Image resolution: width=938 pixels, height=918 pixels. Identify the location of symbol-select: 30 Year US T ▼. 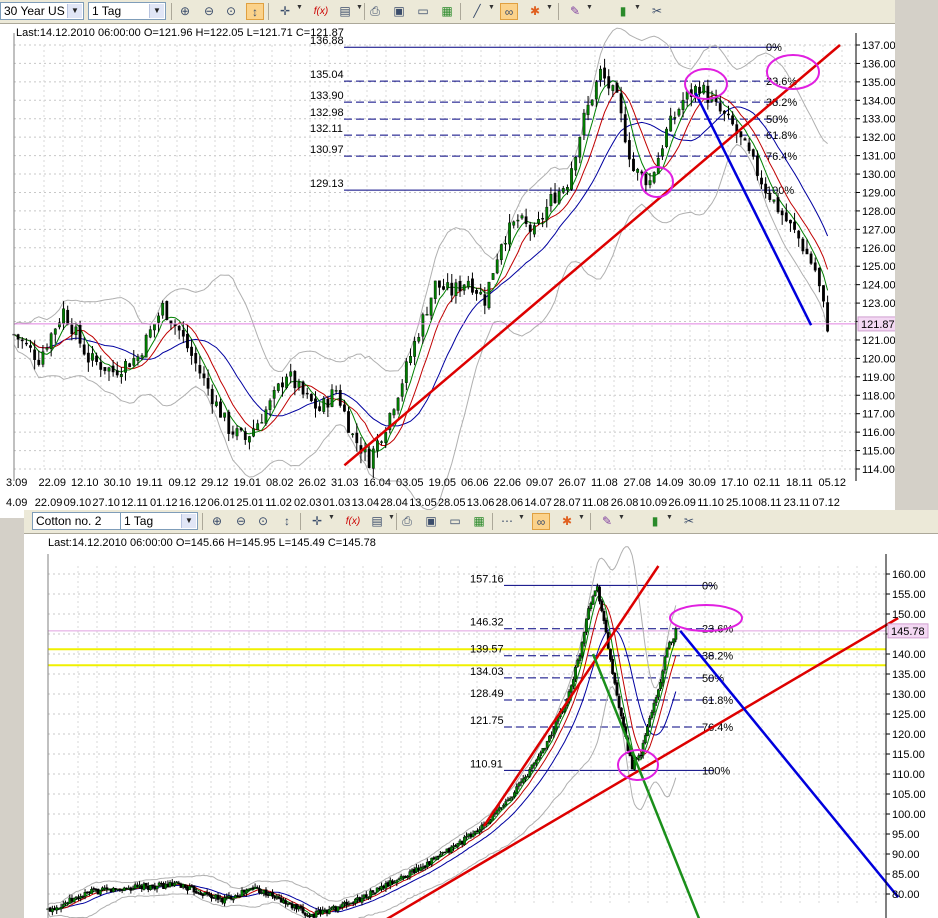
(42, 11).